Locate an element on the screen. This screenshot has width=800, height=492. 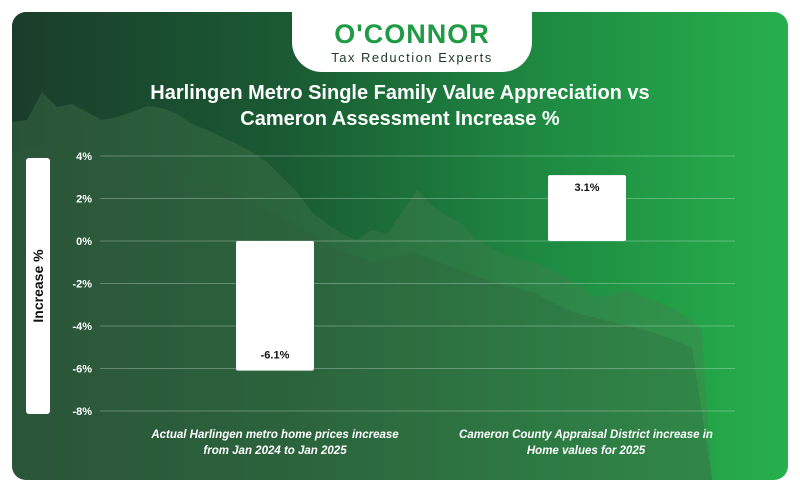
y-tick-label: 0% is located at coordinates (84, 242).